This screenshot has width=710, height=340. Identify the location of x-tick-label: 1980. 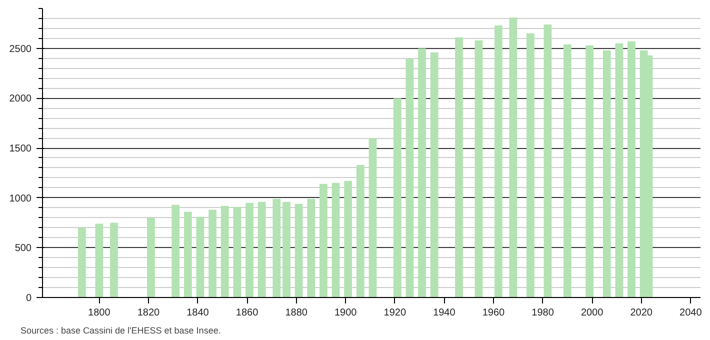
(543, 313).